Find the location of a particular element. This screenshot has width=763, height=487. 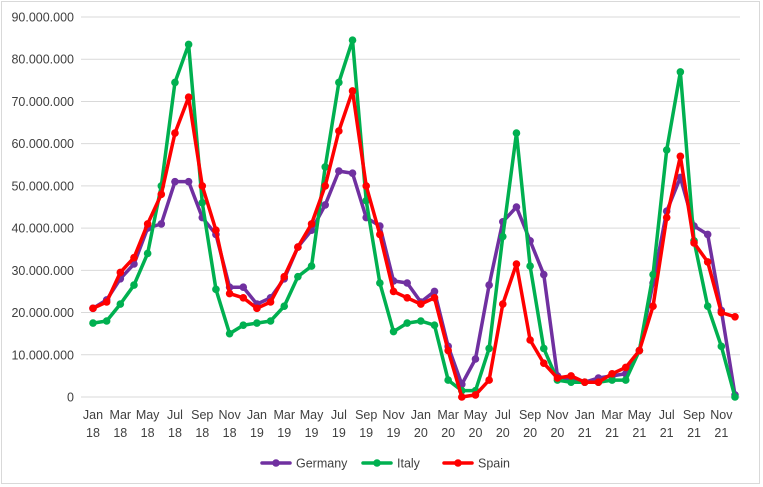

legend-item-italy: Italy is located at coordinates (391, 464).